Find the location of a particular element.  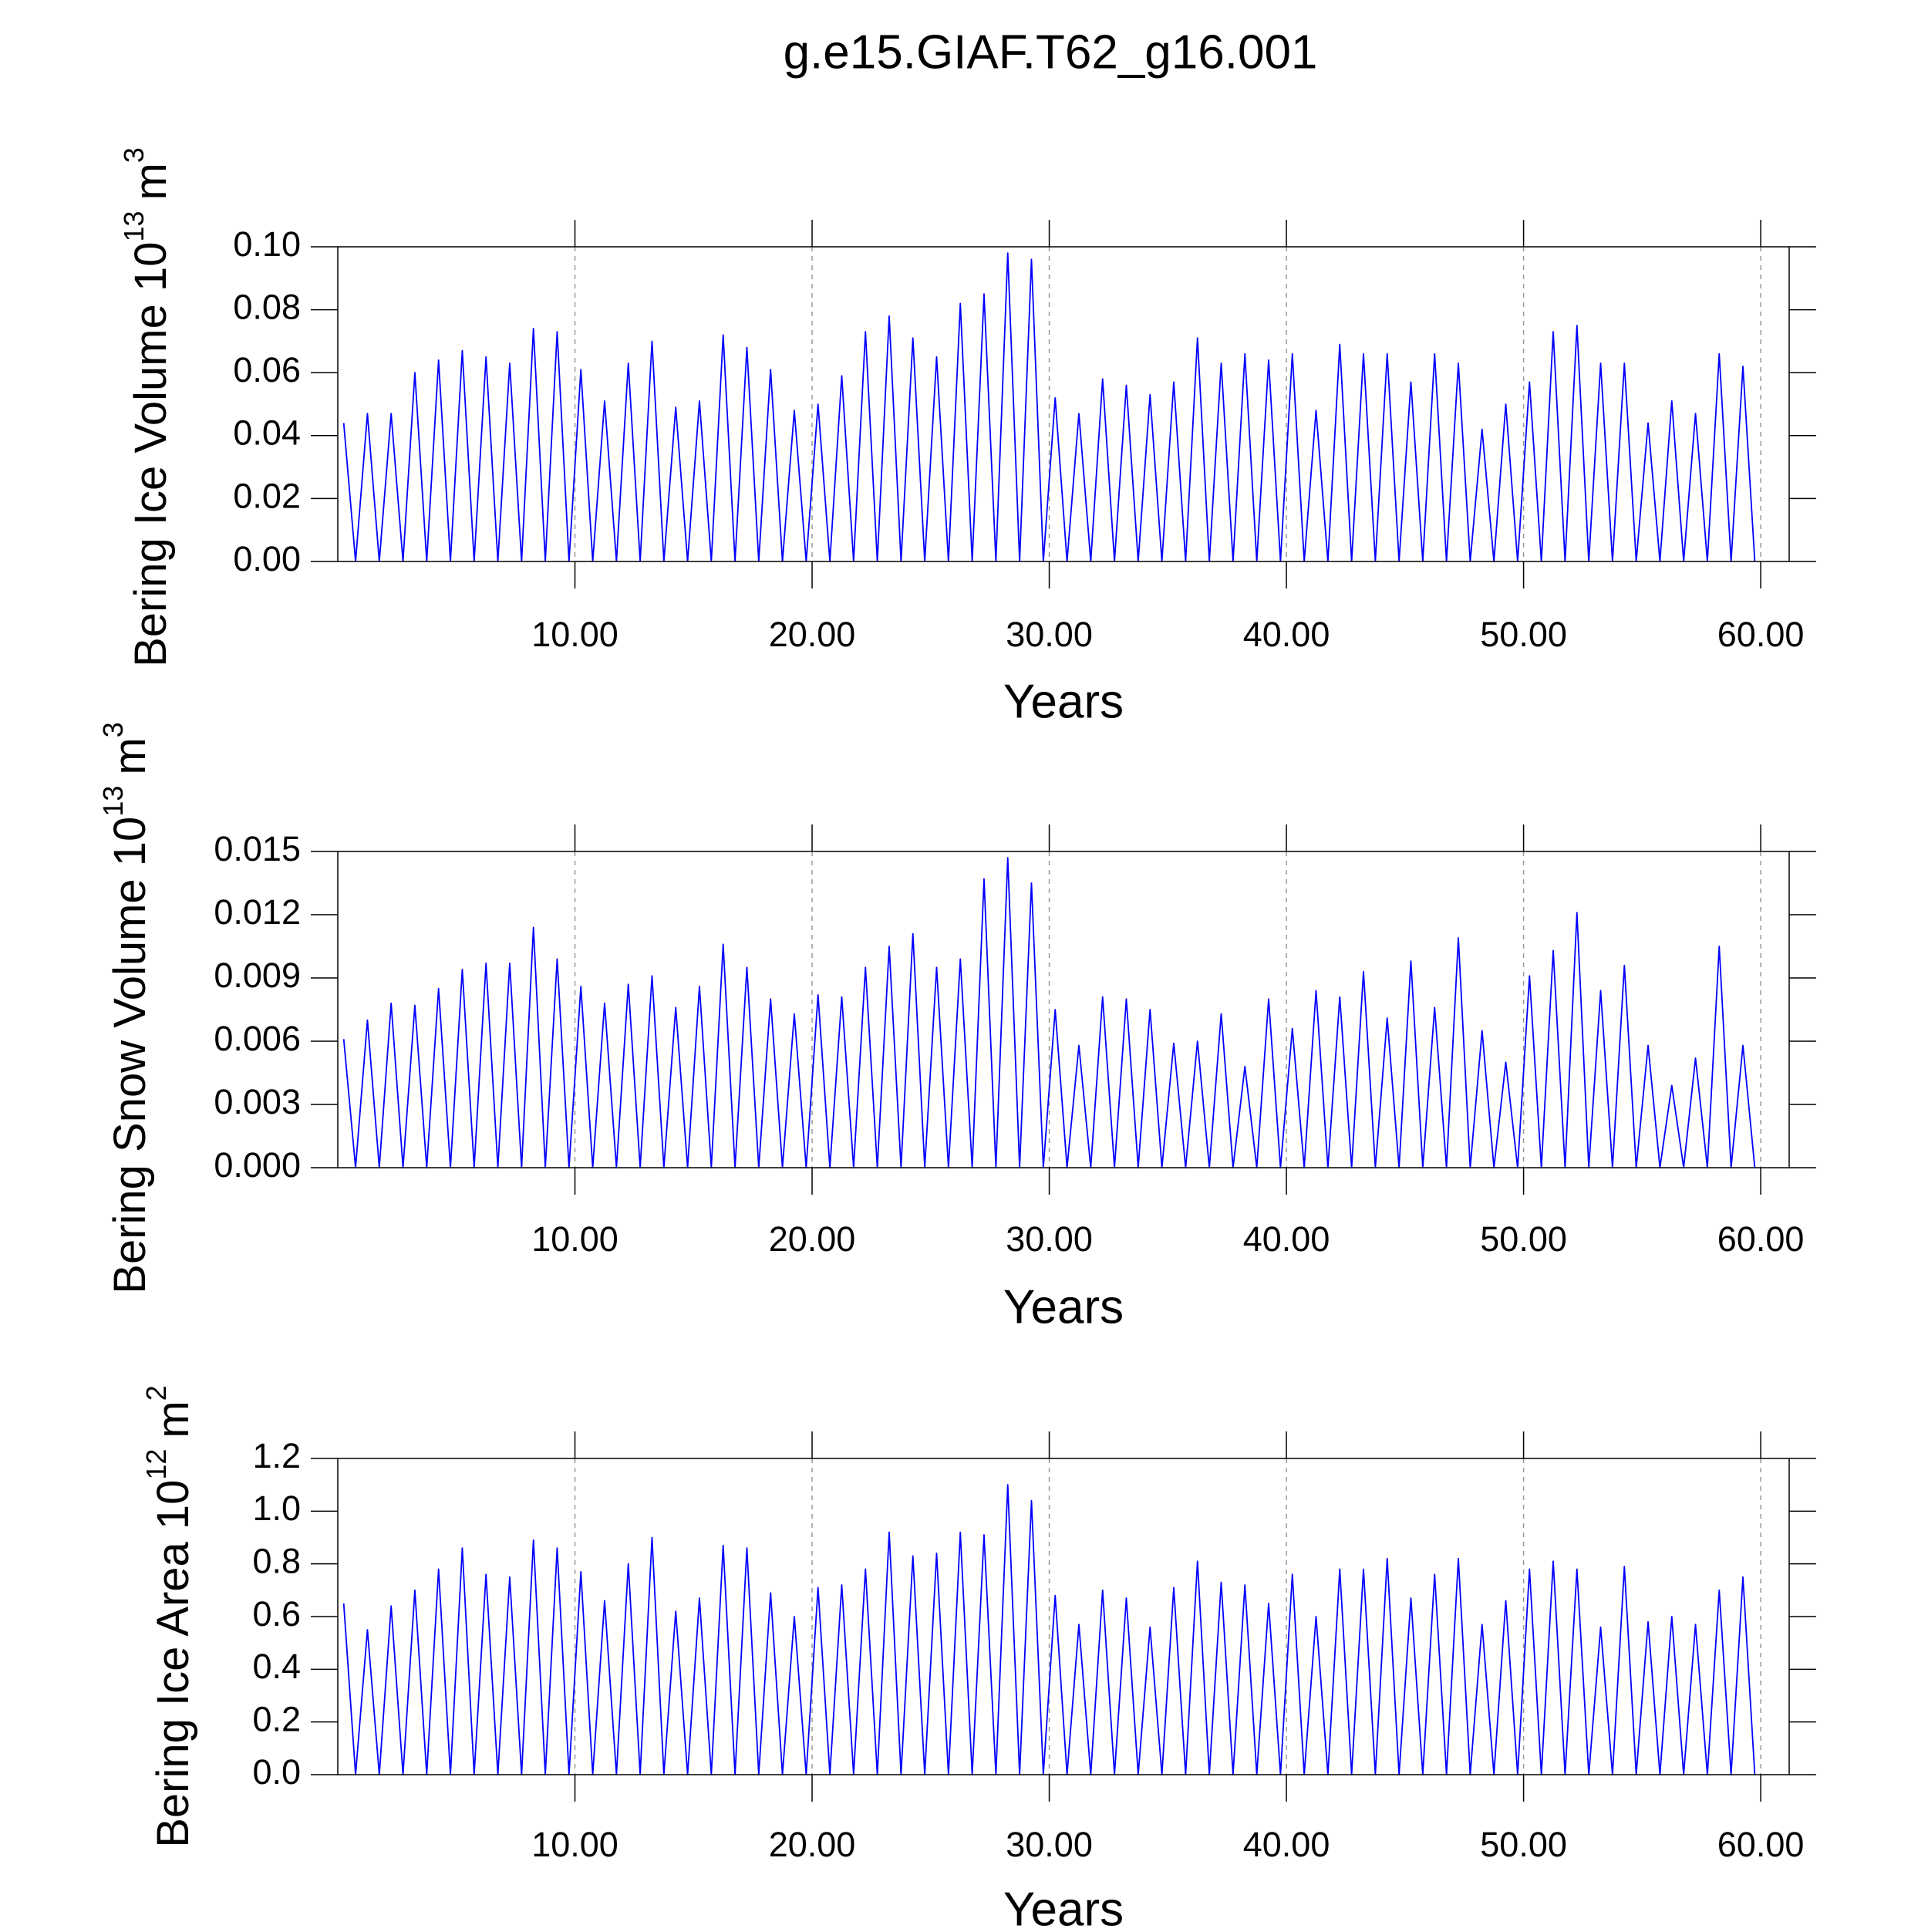

y-tick-label: 0.6 is located at coordinates (276, 1614).